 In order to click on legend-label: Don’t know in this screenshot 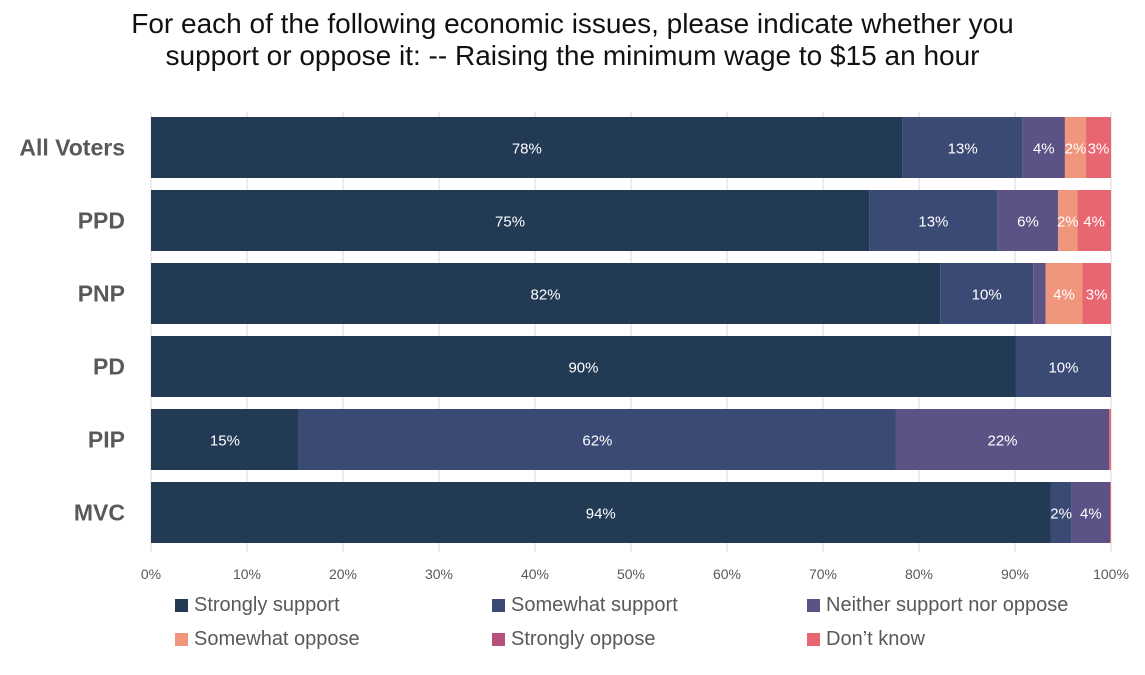, I will do `click(875, 639)`.